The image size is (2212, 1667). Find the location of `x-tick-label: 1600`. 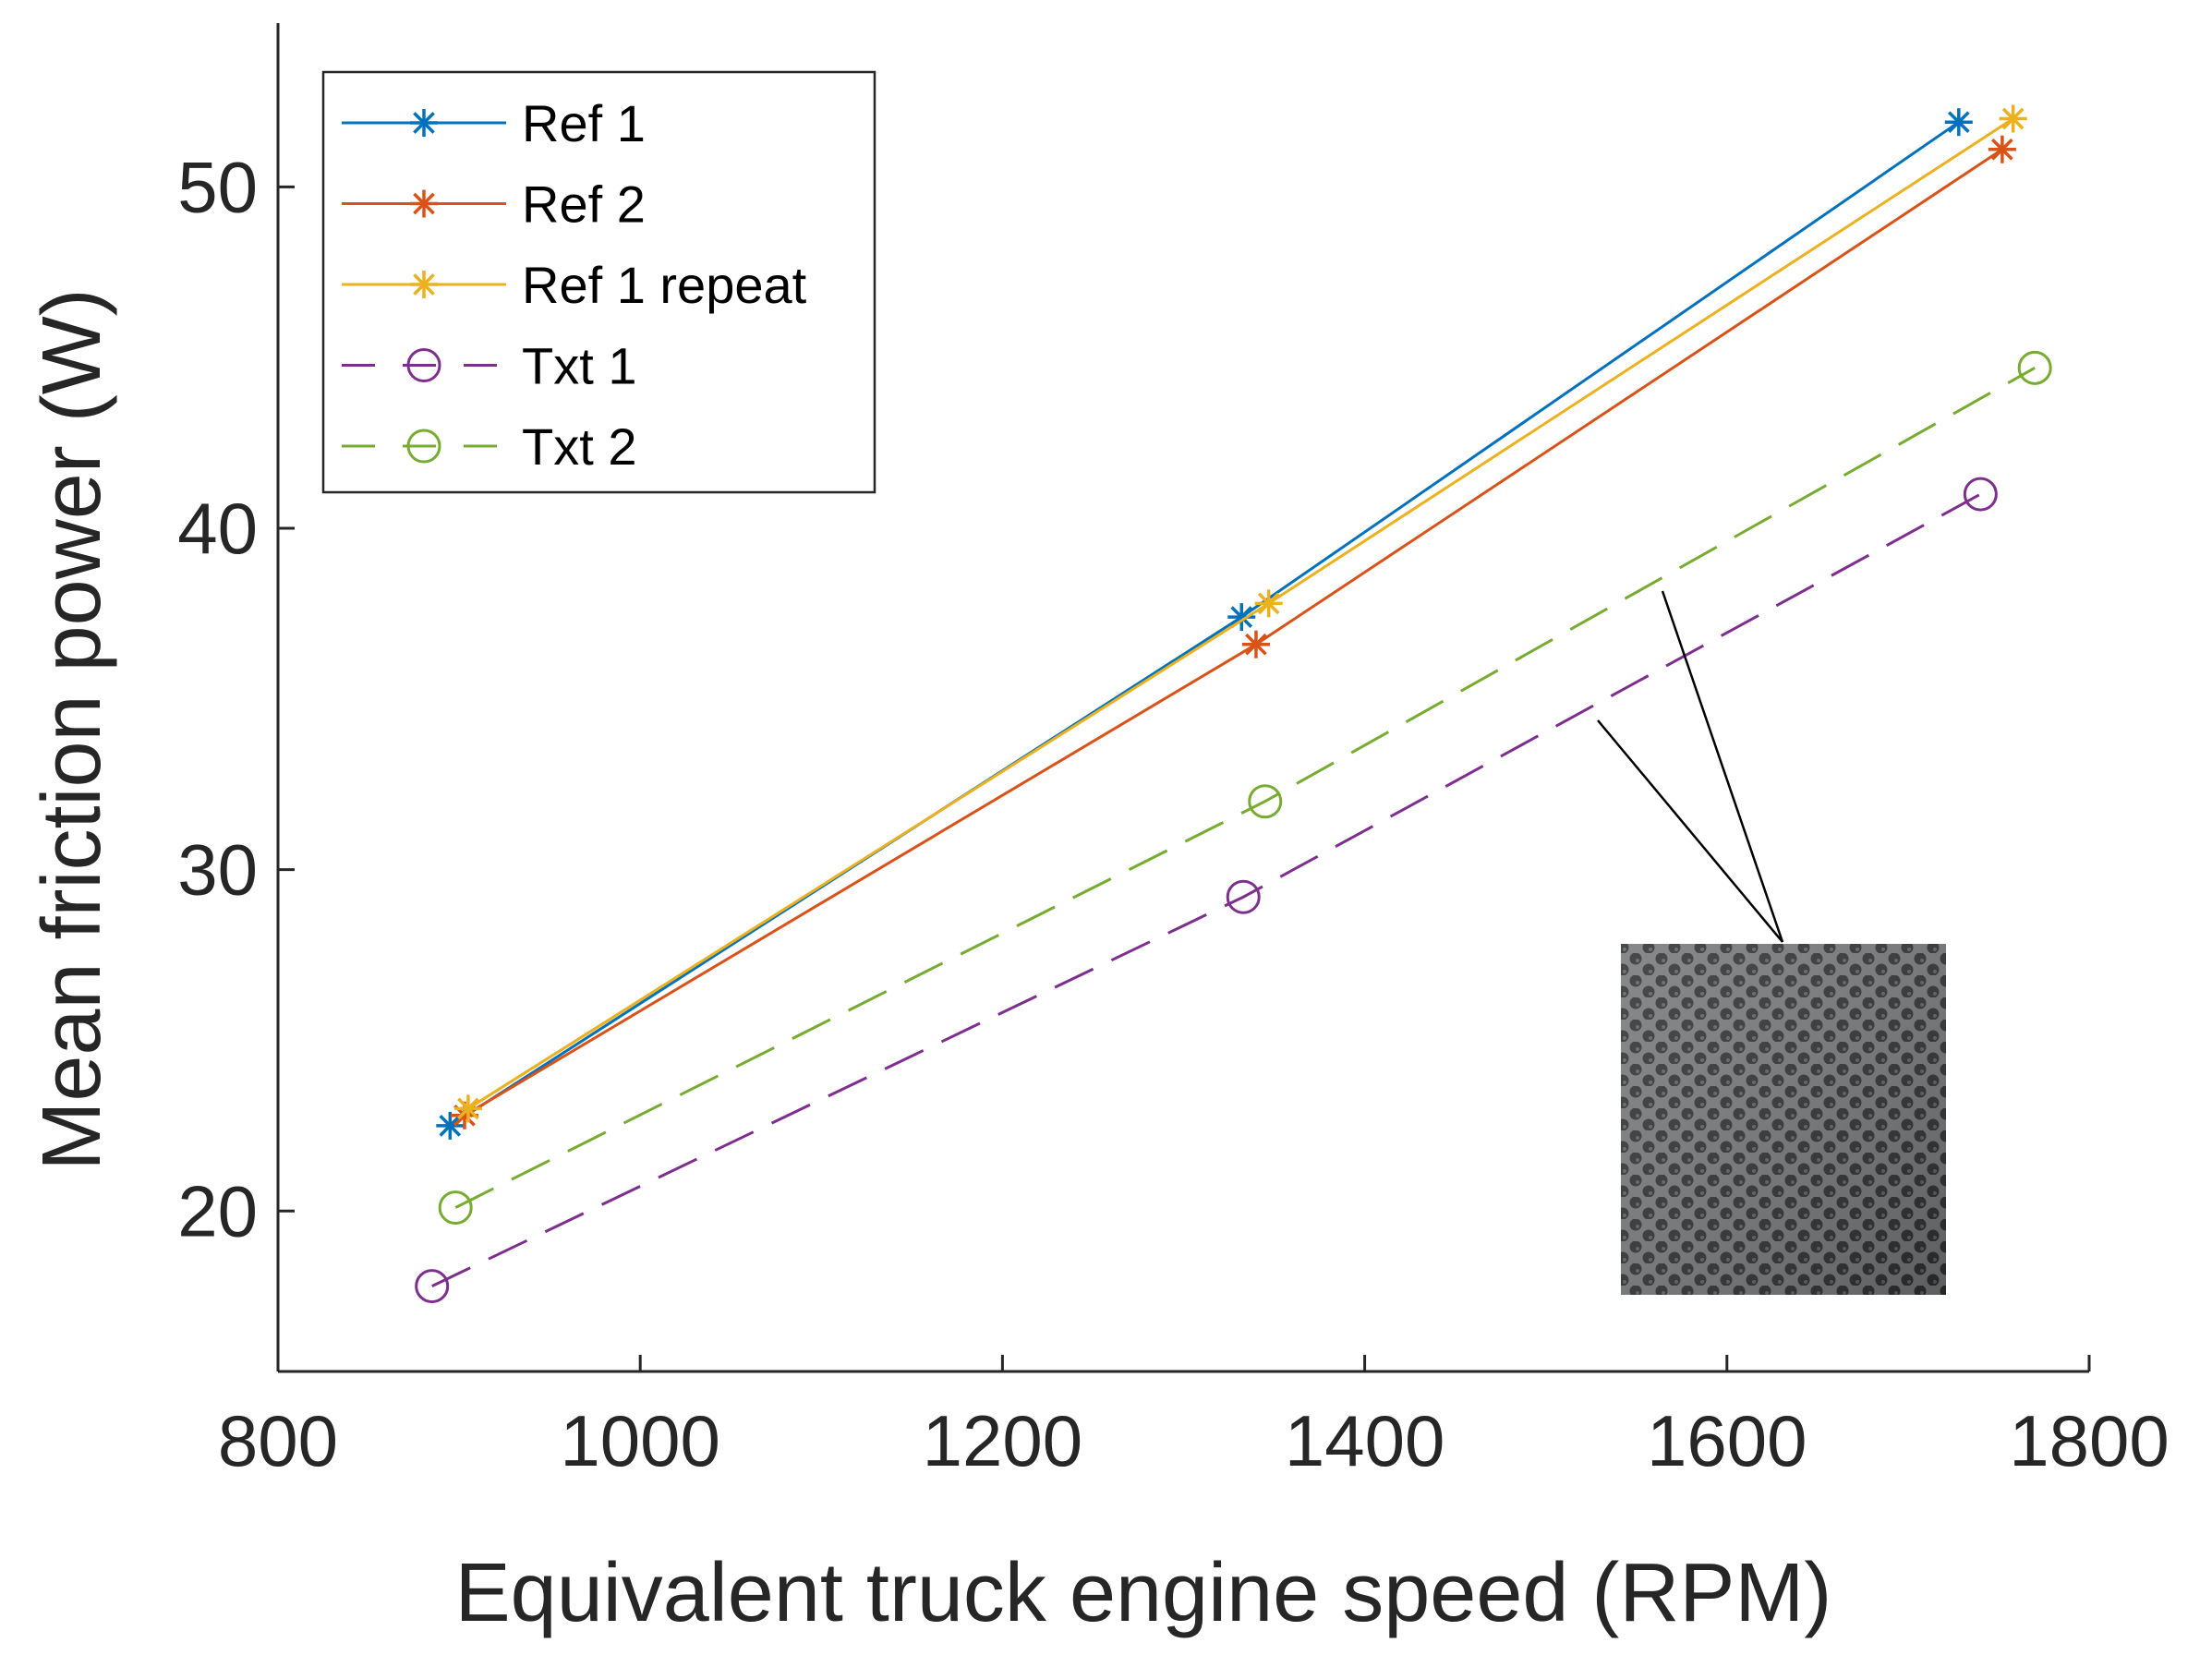

x-tick-label: 1600 is located at coordinates (1727, 1440).